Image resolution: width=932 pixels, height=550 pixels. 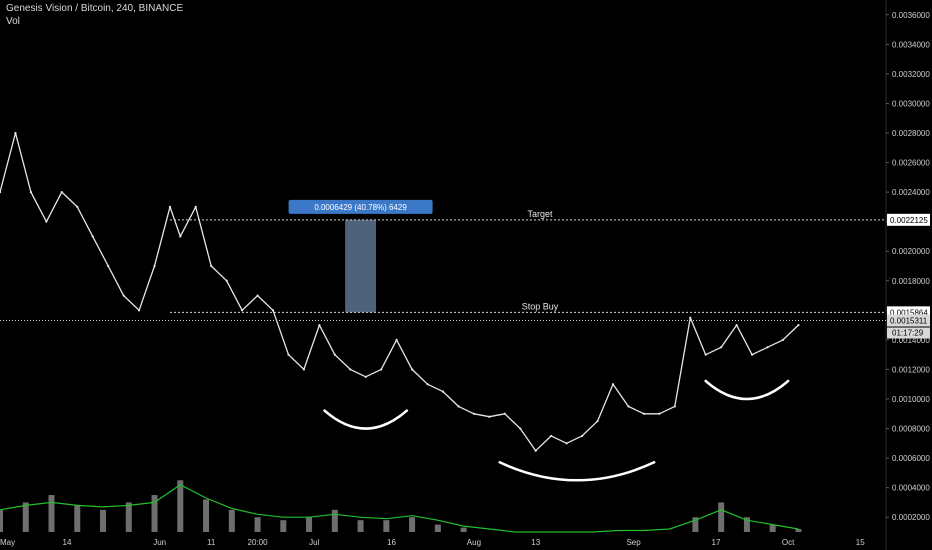 I want to click on measure-label-bg, so click(x=360, y=206).